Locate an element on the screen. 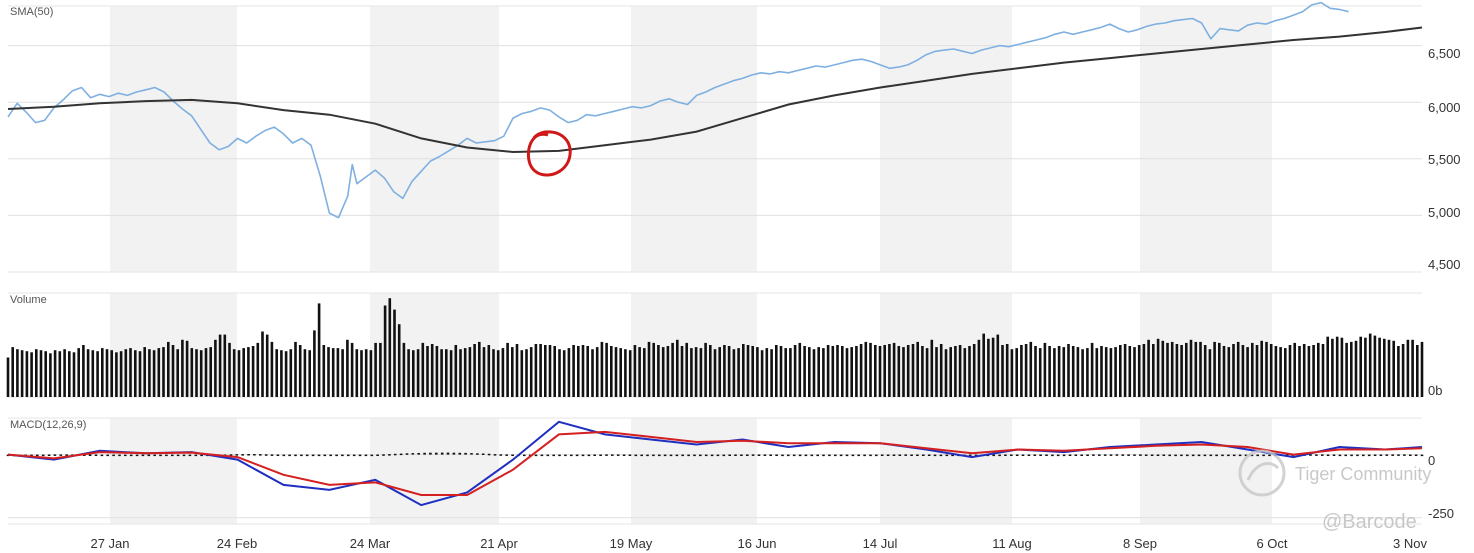 The width and height of the screenshot is (1474, 553). y-tick-5500: 5,500 is located at coordinates (1444, 159).